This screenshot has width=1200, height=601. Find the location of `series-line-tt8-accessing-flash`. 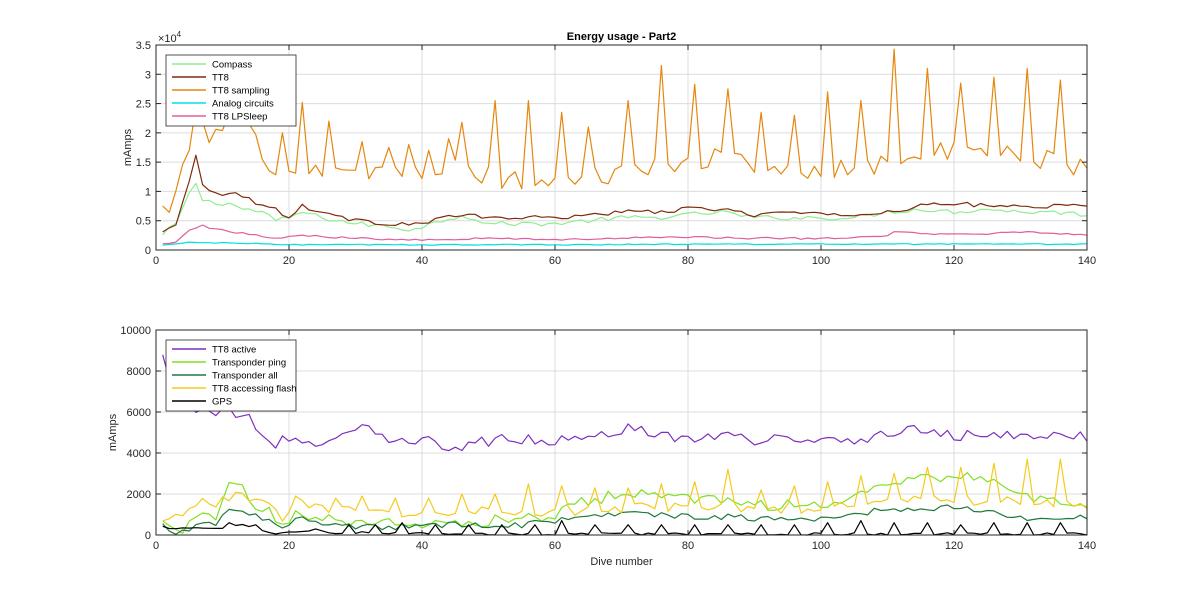

series-line-tt8-accessing-flash is located at coordinates (625, 490).